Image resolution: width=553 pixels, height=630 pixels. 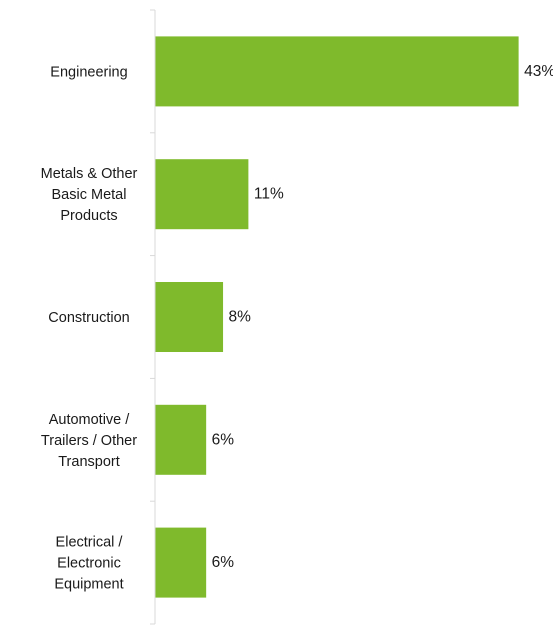 I want to click on category-label: Automotive / Trailers / Other Transport, so click(x=89, y=441).